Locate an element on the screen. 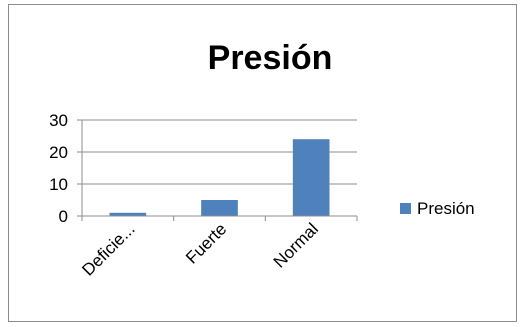  x-axis: Deficie... Fuerte Normal is located at coordinates (218, 247).